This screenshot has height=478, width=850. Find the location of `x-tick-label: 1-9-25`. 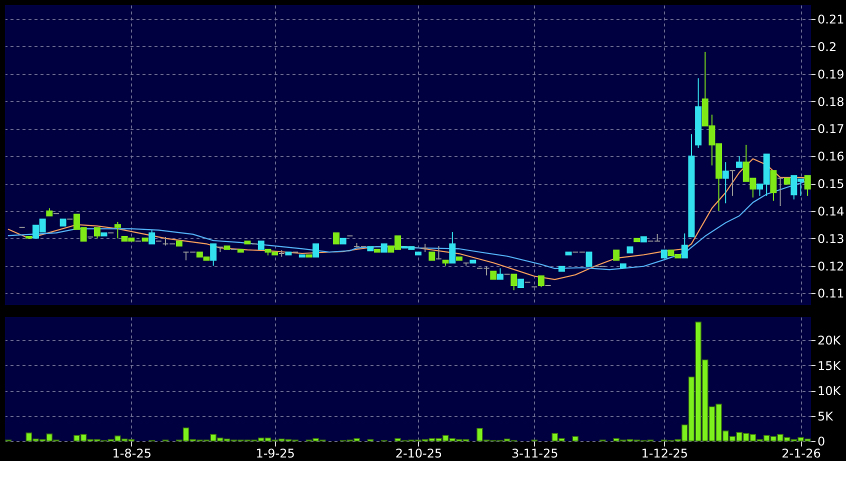

x-tick-label: 1-9-25 is located at coordinates (275, 453).